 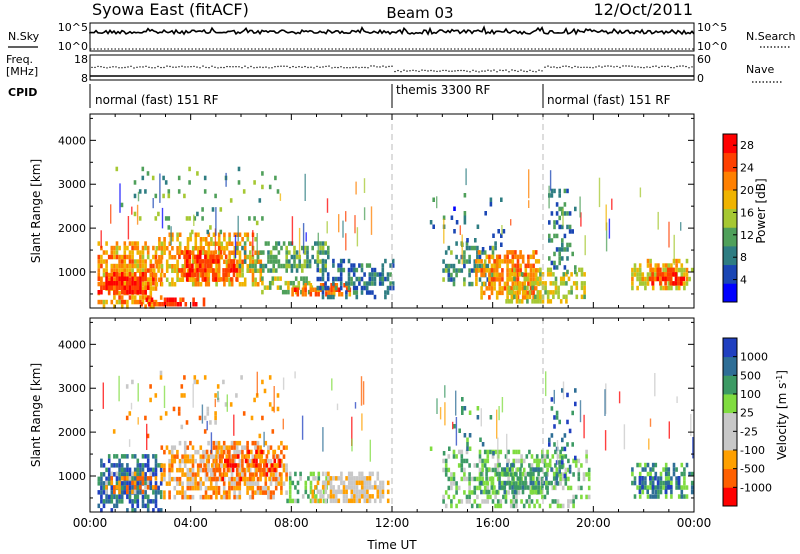 I want to click on velocity-colorbar-swatch, so click(x=730, y=441).